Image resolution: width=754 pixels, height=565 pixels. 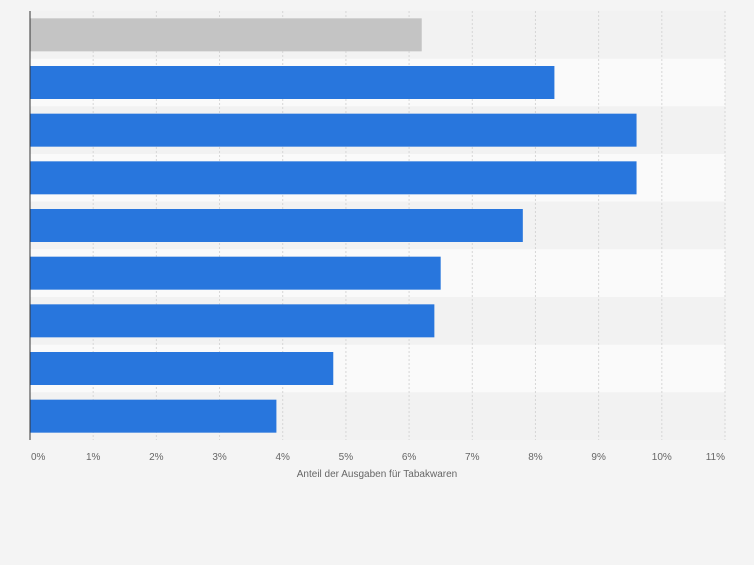 I want to click on x-tick-label: 2%, so click(x=156, y=457).